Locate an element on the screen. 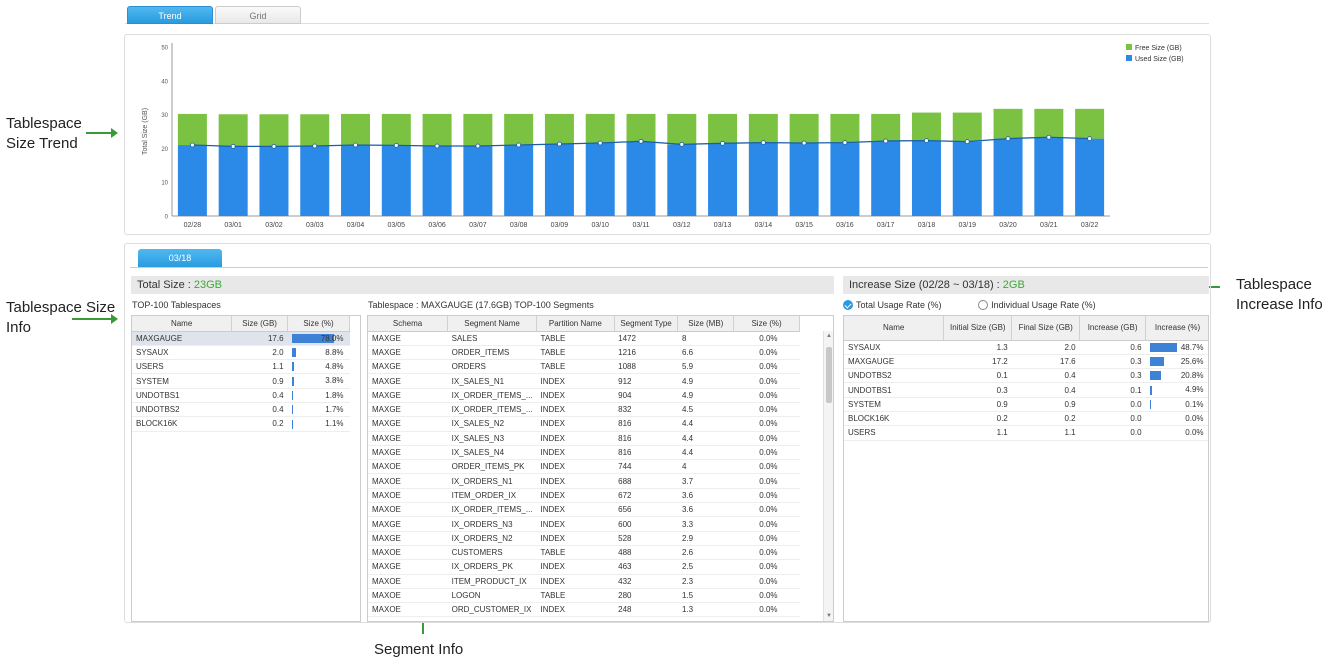 This screenshot has width=1333, height=661. inc-gb: 0.0 is located at coordinates (1112, 404).